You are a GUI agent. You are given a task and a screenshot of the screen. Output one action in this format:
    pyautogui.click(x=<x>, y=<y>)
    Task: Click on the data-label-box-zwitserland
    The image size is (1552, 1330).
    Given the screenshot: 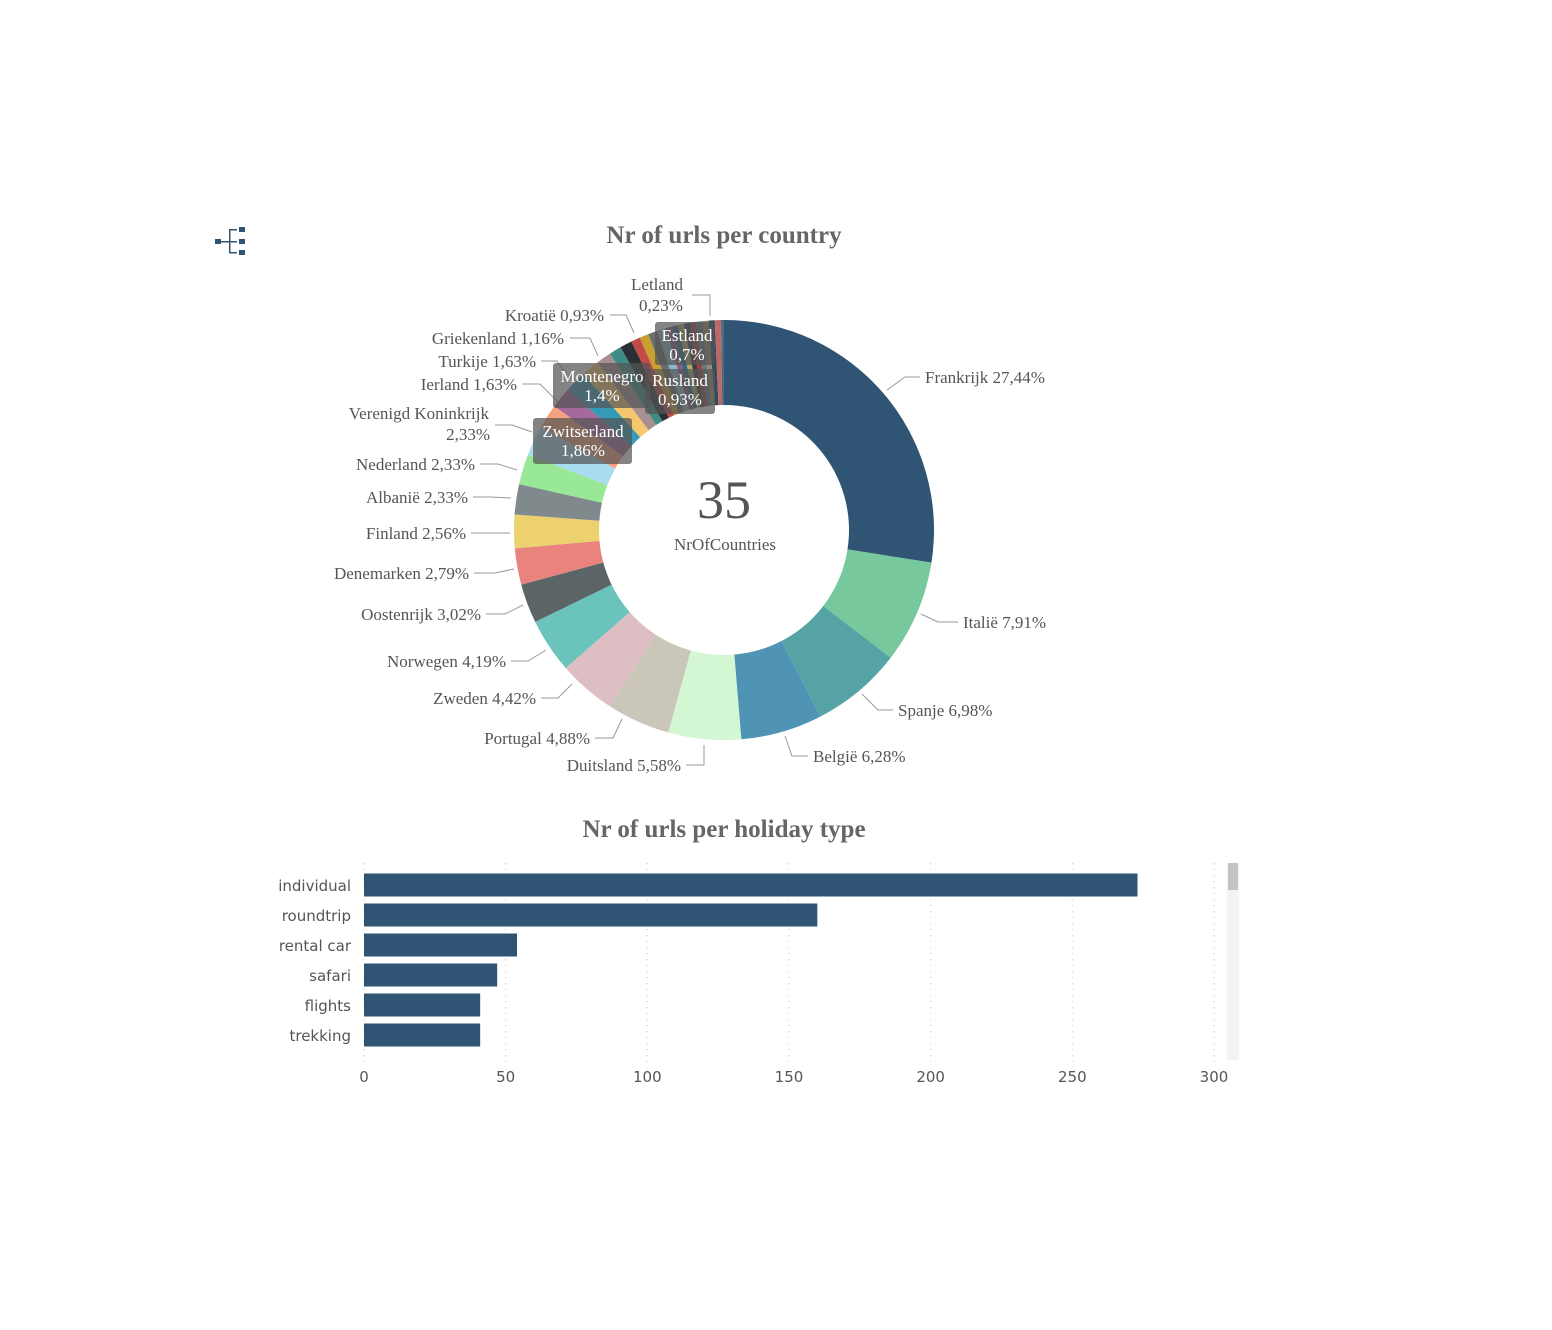 What is the action you would take?
    pyautogui.click(x=582, y=441)
    